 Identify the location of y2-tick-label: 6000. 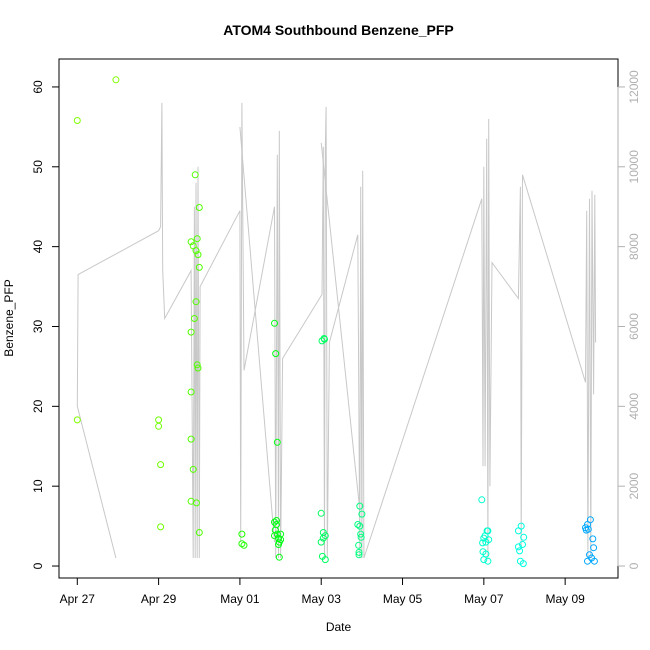
(634, 326).